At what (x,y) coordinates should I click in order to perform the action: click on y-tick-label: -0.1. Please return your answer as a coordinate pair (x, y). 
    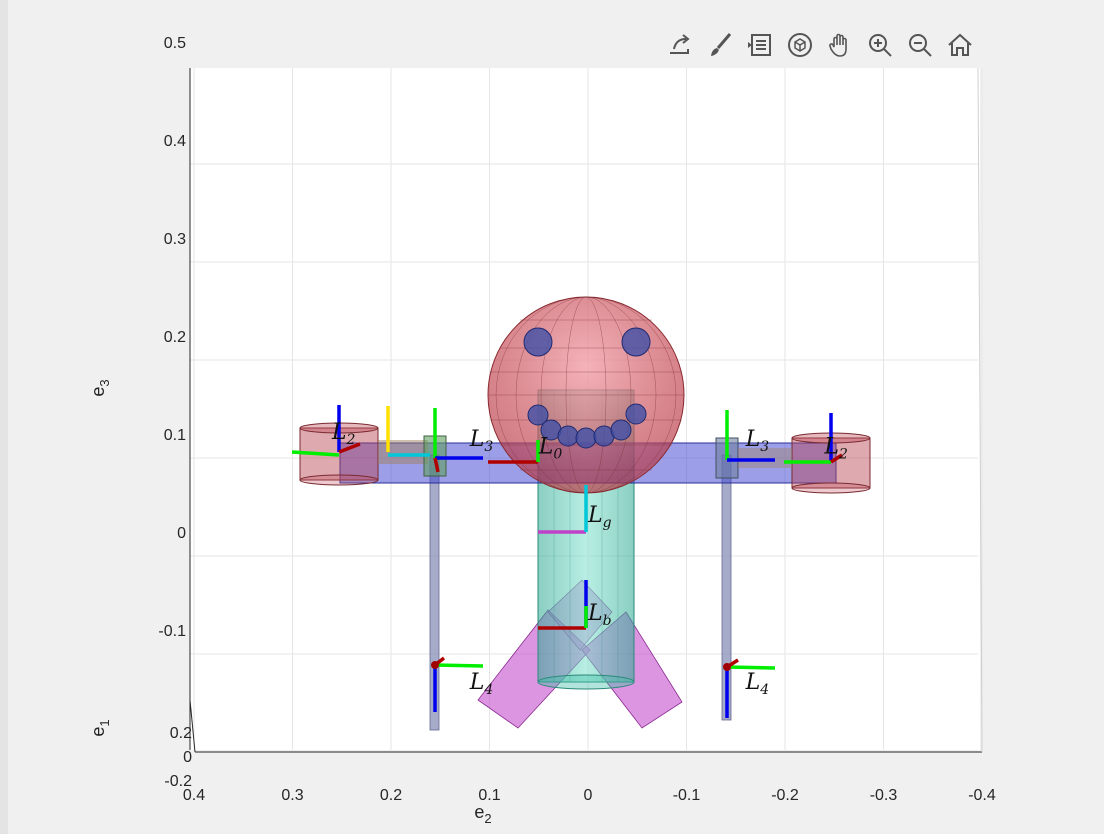
    Looking at the image, I should click on (172, 631).